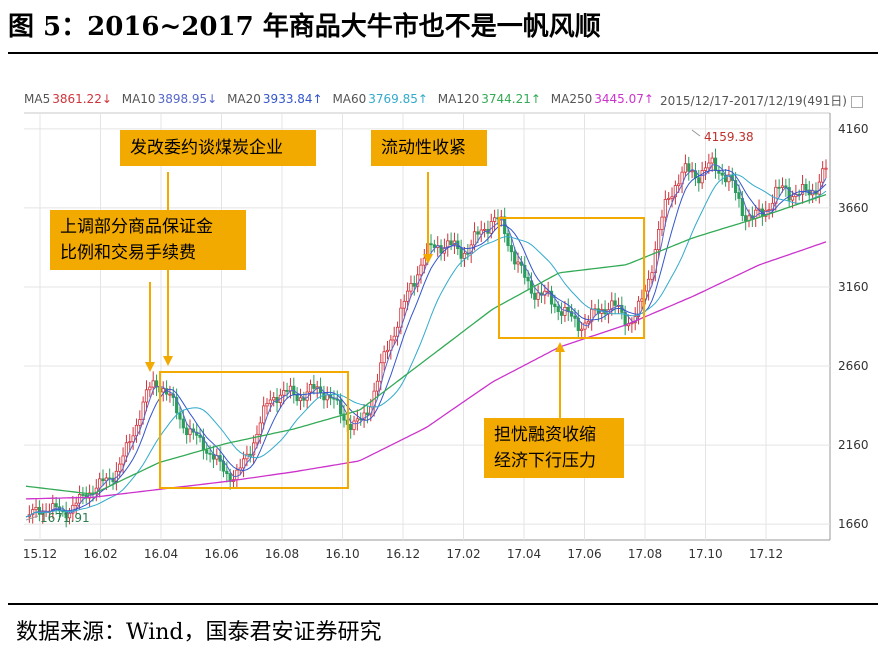  What do you see at coordinates (138, 99) in the screenshot?
I see `legend-label-ma10: MA10` at bounding box center [138, 99].